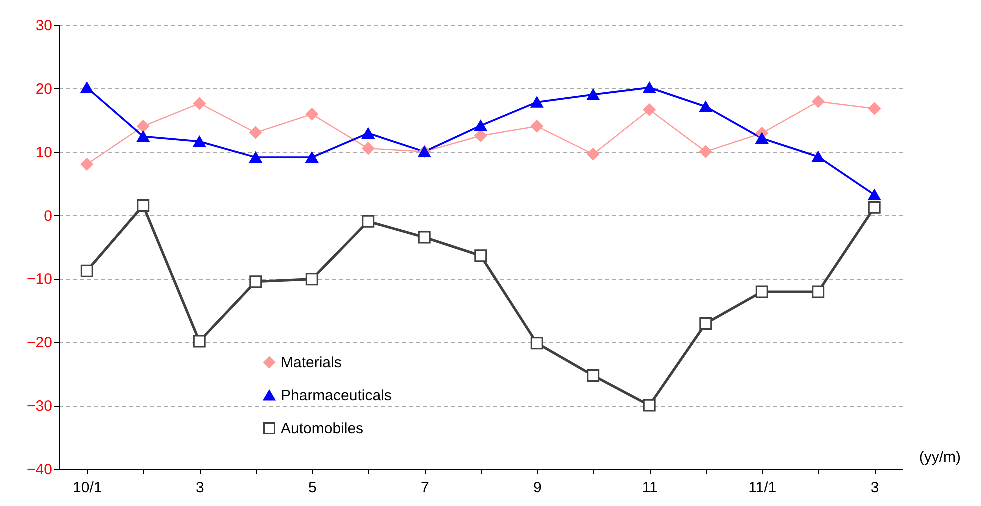  Describe the element at coordinates (39, 470) in the screenshot. I see `y-tick-label: −40` at that location.